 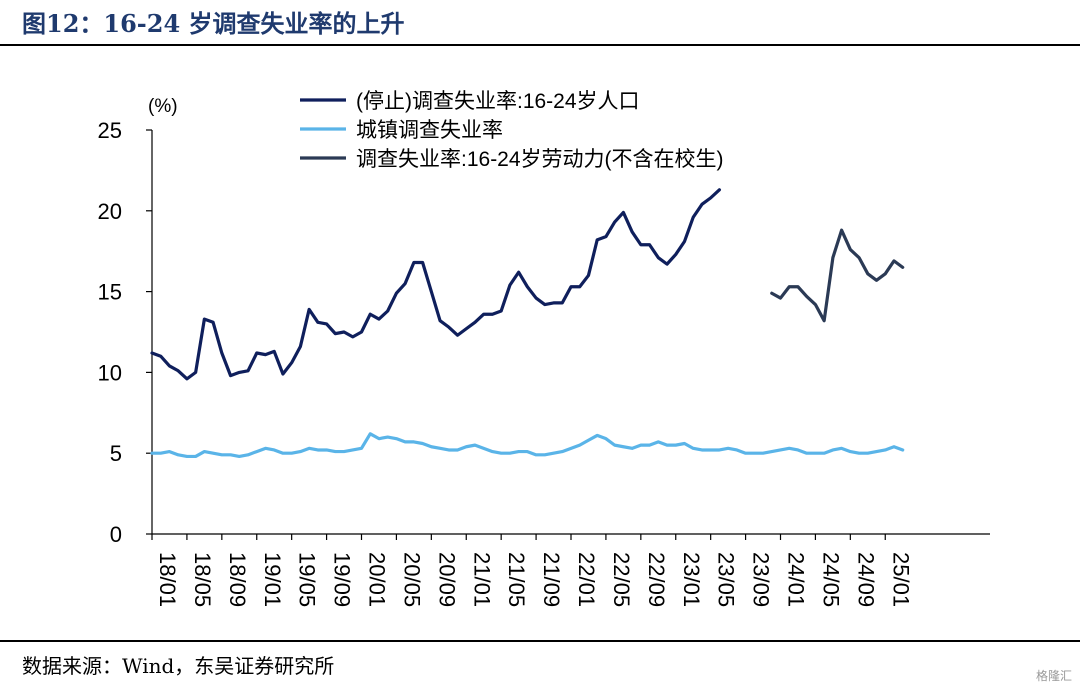 I want to click on x-tick-label: 19/01, so click(x=272, y=579).